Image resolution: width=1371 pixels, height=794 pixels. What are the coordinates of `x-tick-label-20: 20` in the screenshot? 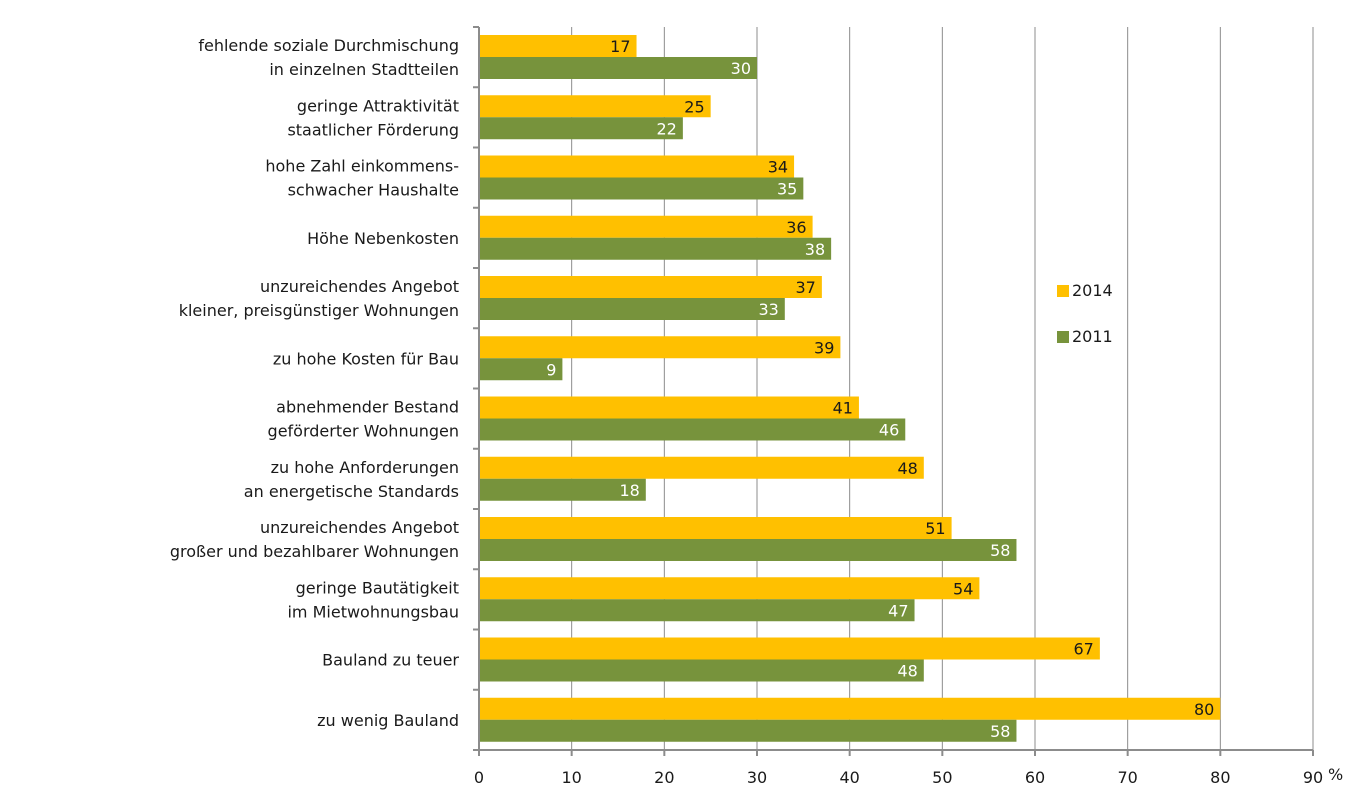 It's located at (664, 777).